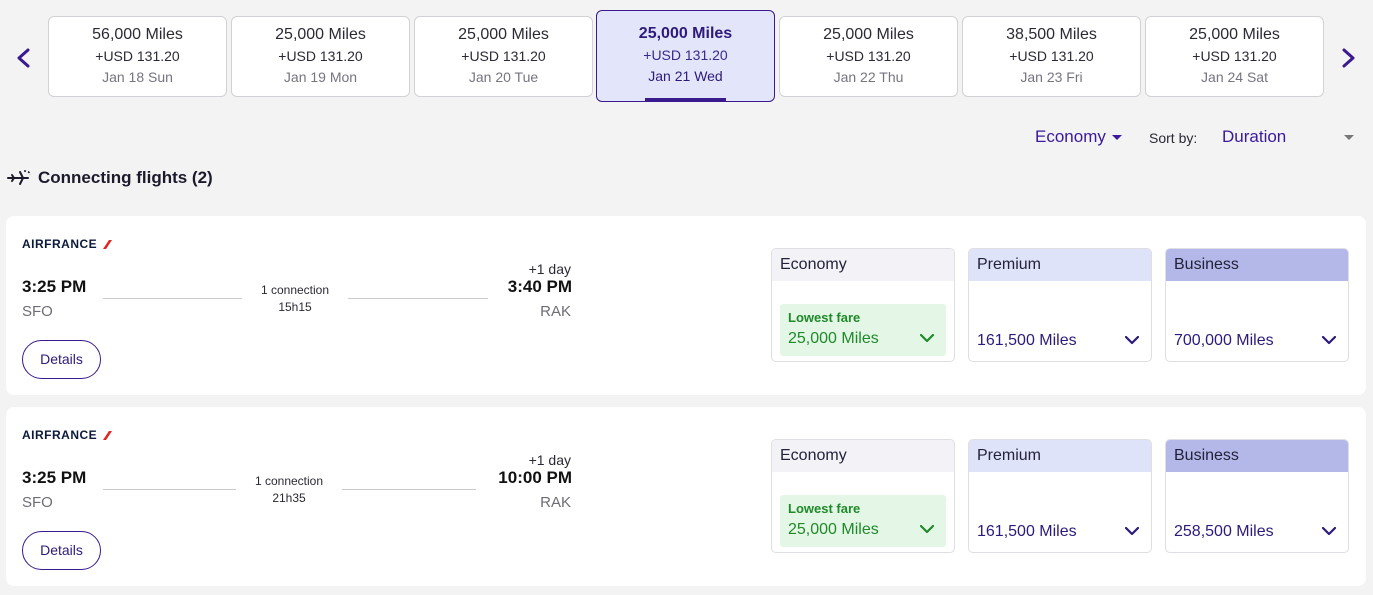 The width and height of the screenshot is (1373, 595). I want to click on section-title: Connecting flights (2), so click(125, 177).